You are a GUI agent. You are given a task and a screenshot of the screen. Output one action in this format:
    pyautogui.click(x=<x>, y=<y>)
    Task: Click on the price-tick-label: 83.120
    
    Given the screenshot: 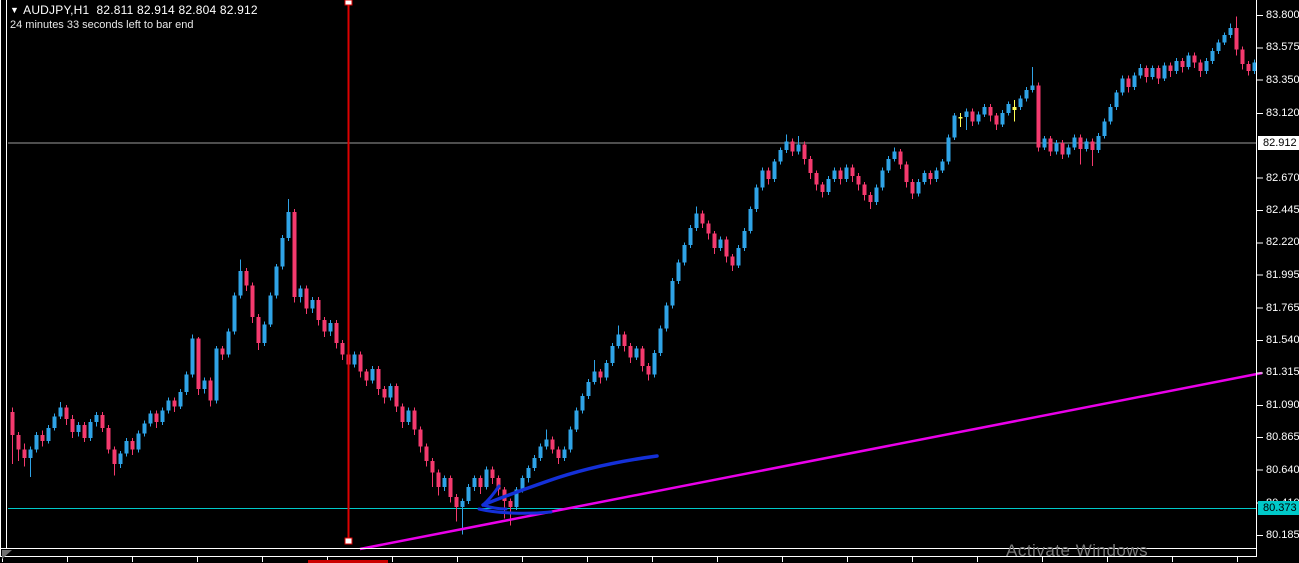 What is the action you would take?
    pyautogui.click(x=1282, y=112)
    